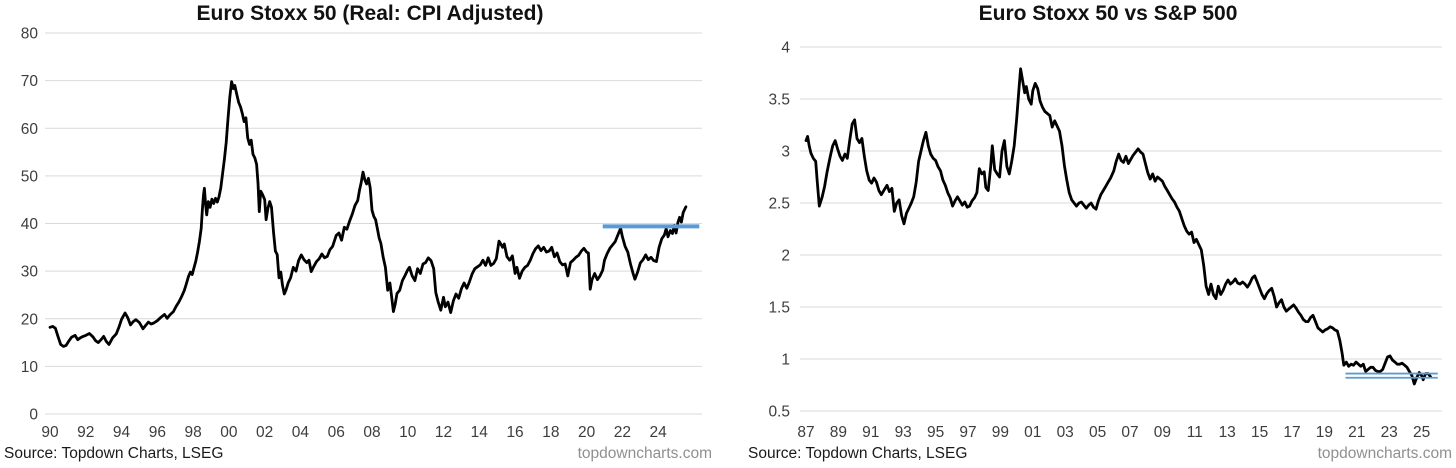  Describe the element at coordinates (550, 432) in the screenshot. I see `x-tick-label: 18` at that location.